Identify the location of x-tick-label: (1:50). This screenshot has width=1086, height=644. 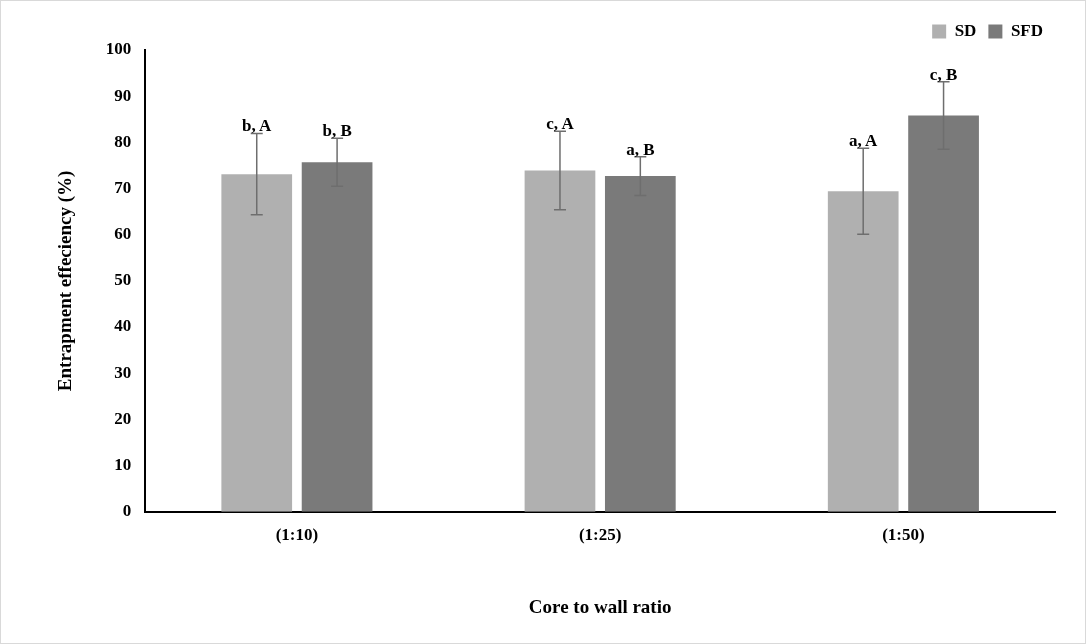
(903, 535).